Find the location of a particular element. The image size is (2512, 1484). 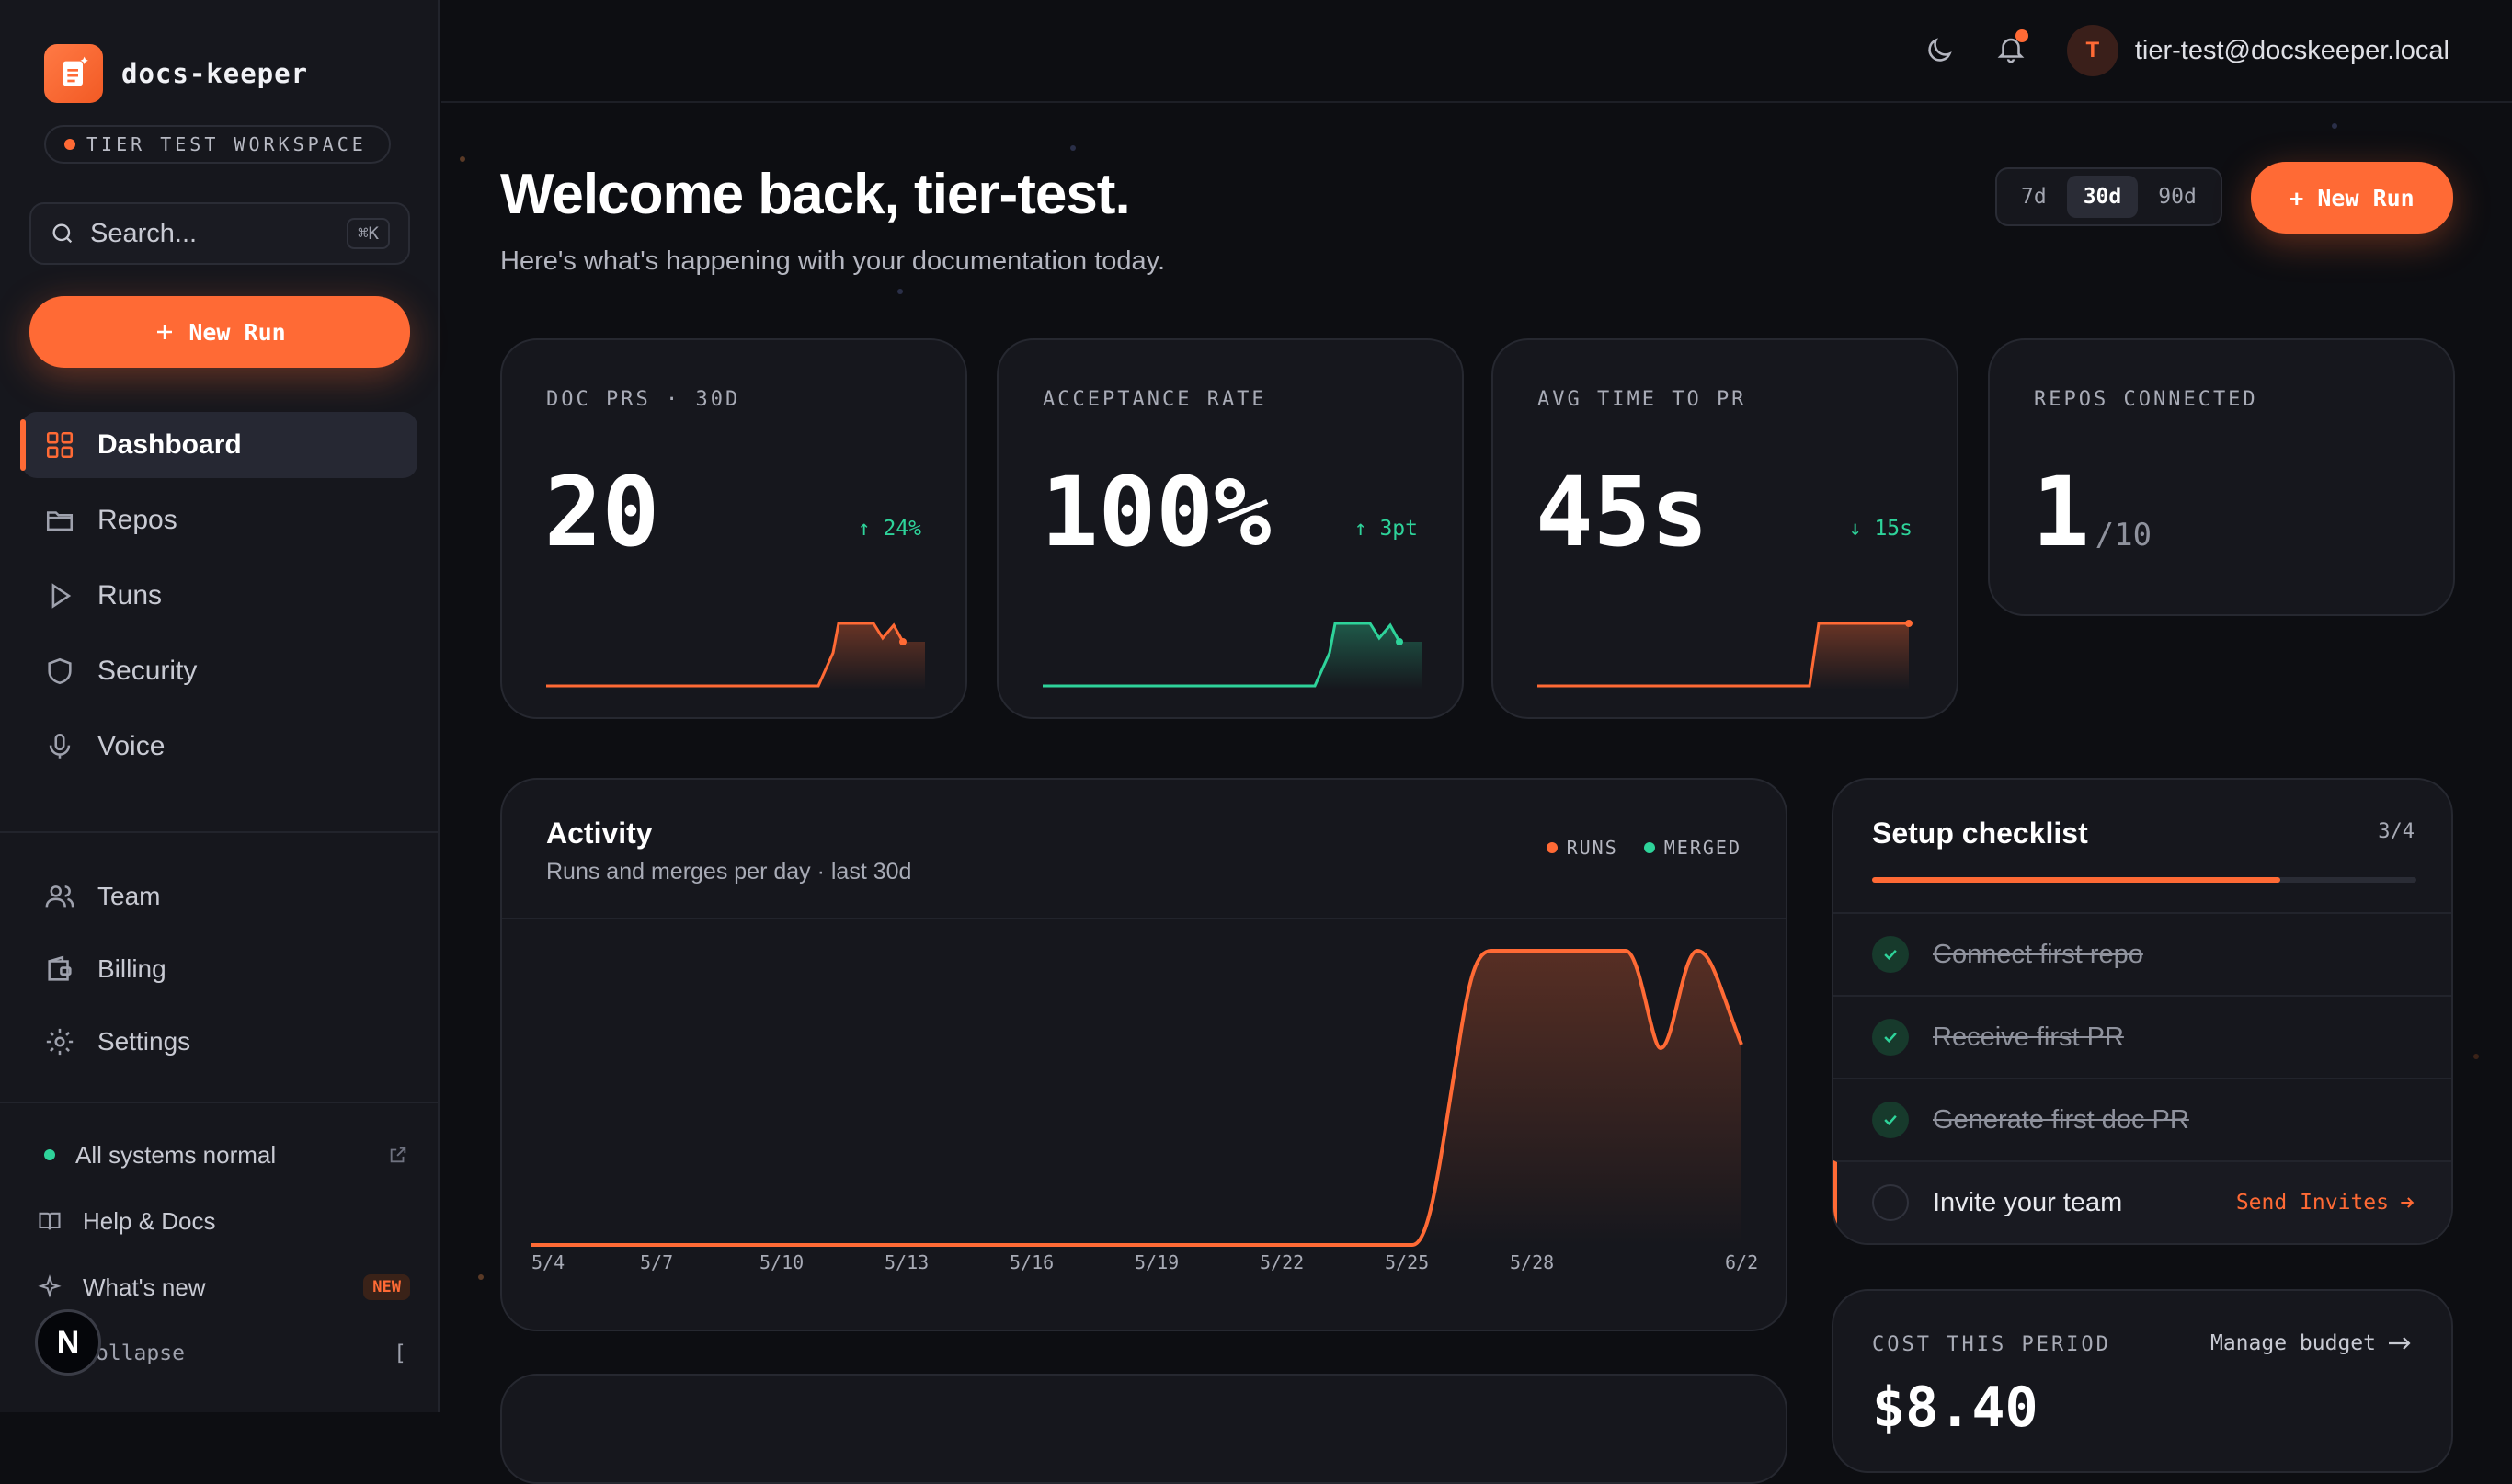

manage-budget-link: Manage budget is located at coordinates (2311, 1343).